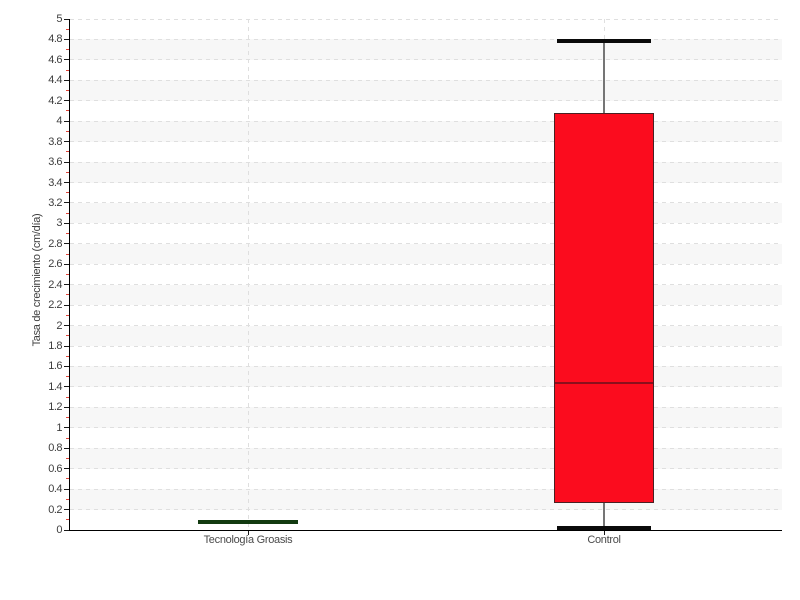  What do you see at coordinates (55, 264) in the screenshot?
I see `y-tick-label: 2.6` at bounding box center [55, 264].